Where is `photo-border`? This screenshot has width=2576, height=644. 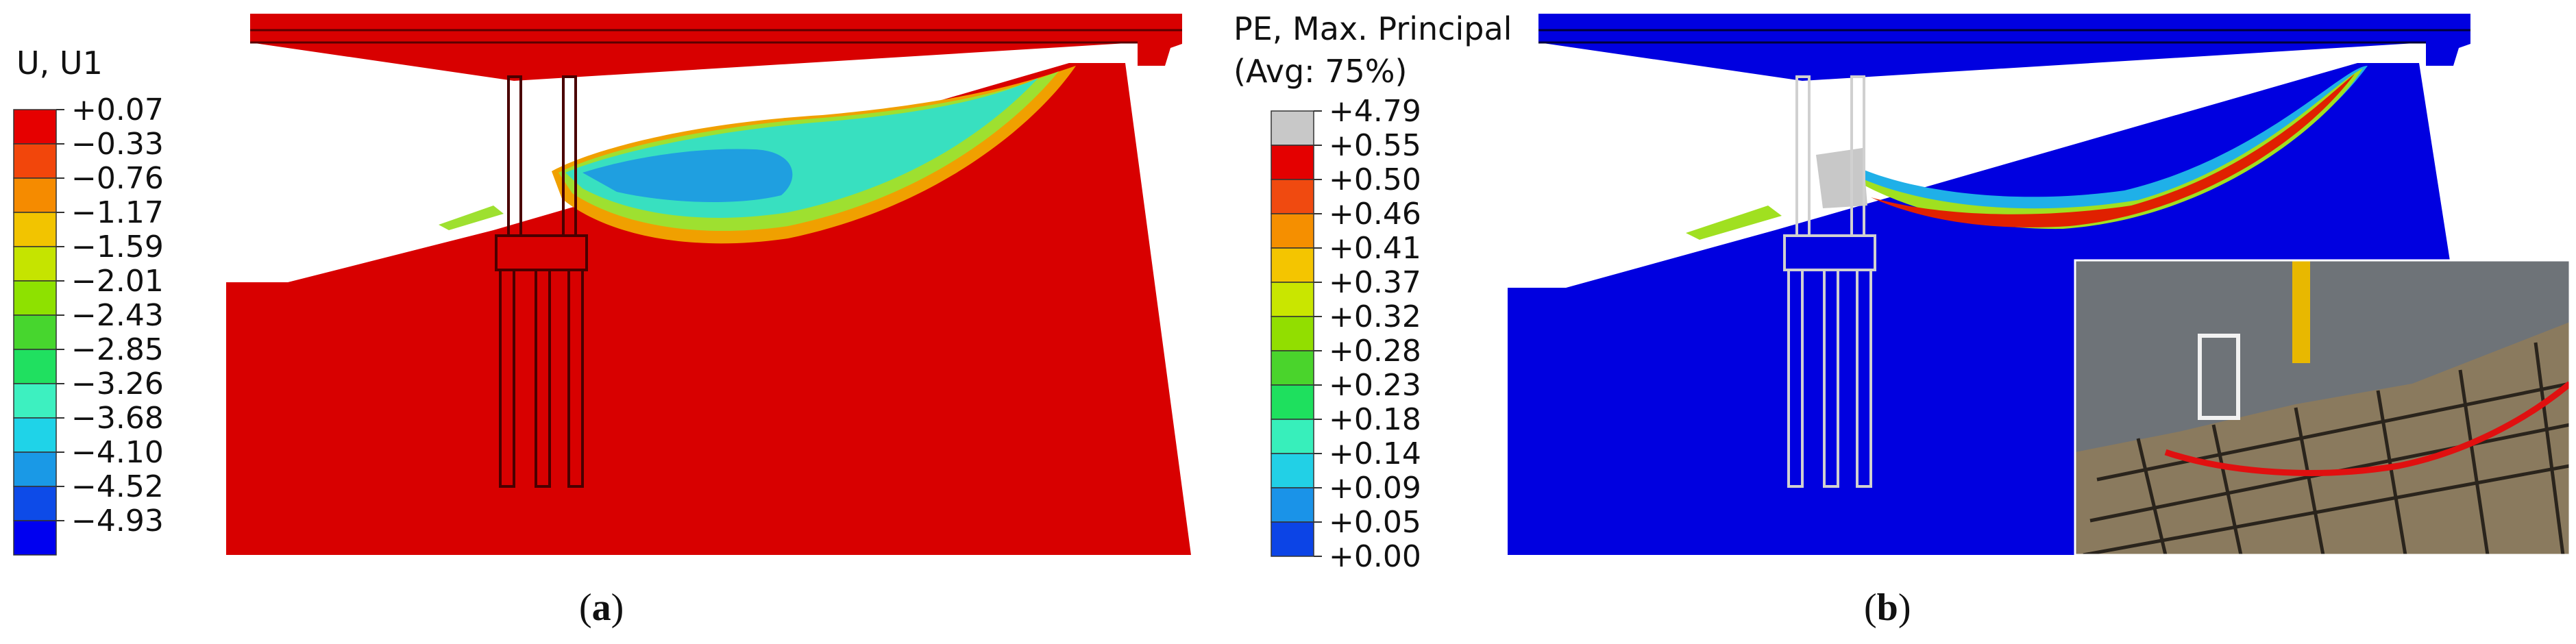
photo-border is located at coordinates (2323, 407).